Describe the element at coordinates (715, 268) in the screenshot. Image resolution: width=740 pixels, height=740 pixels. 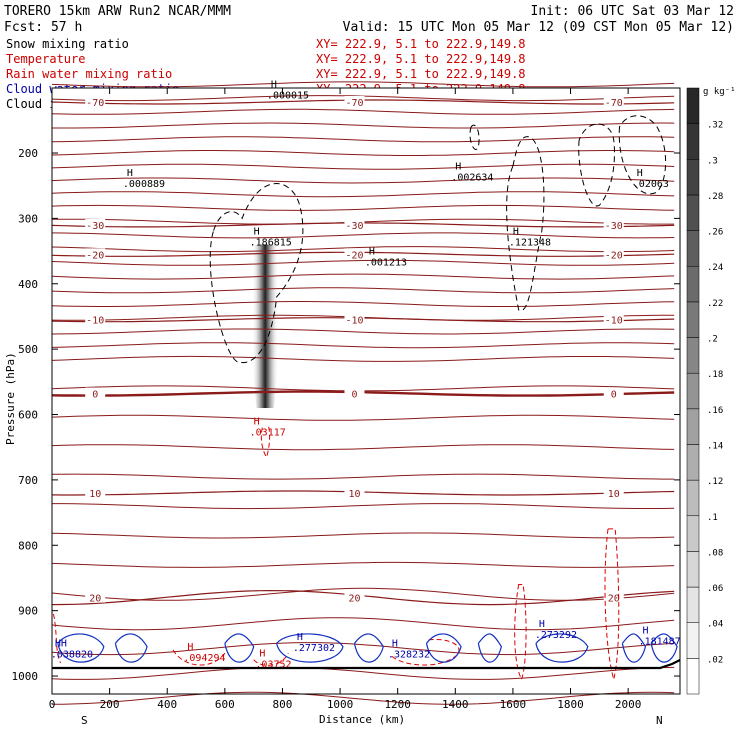
I see `colorbar-tick-label: .24` at that location.